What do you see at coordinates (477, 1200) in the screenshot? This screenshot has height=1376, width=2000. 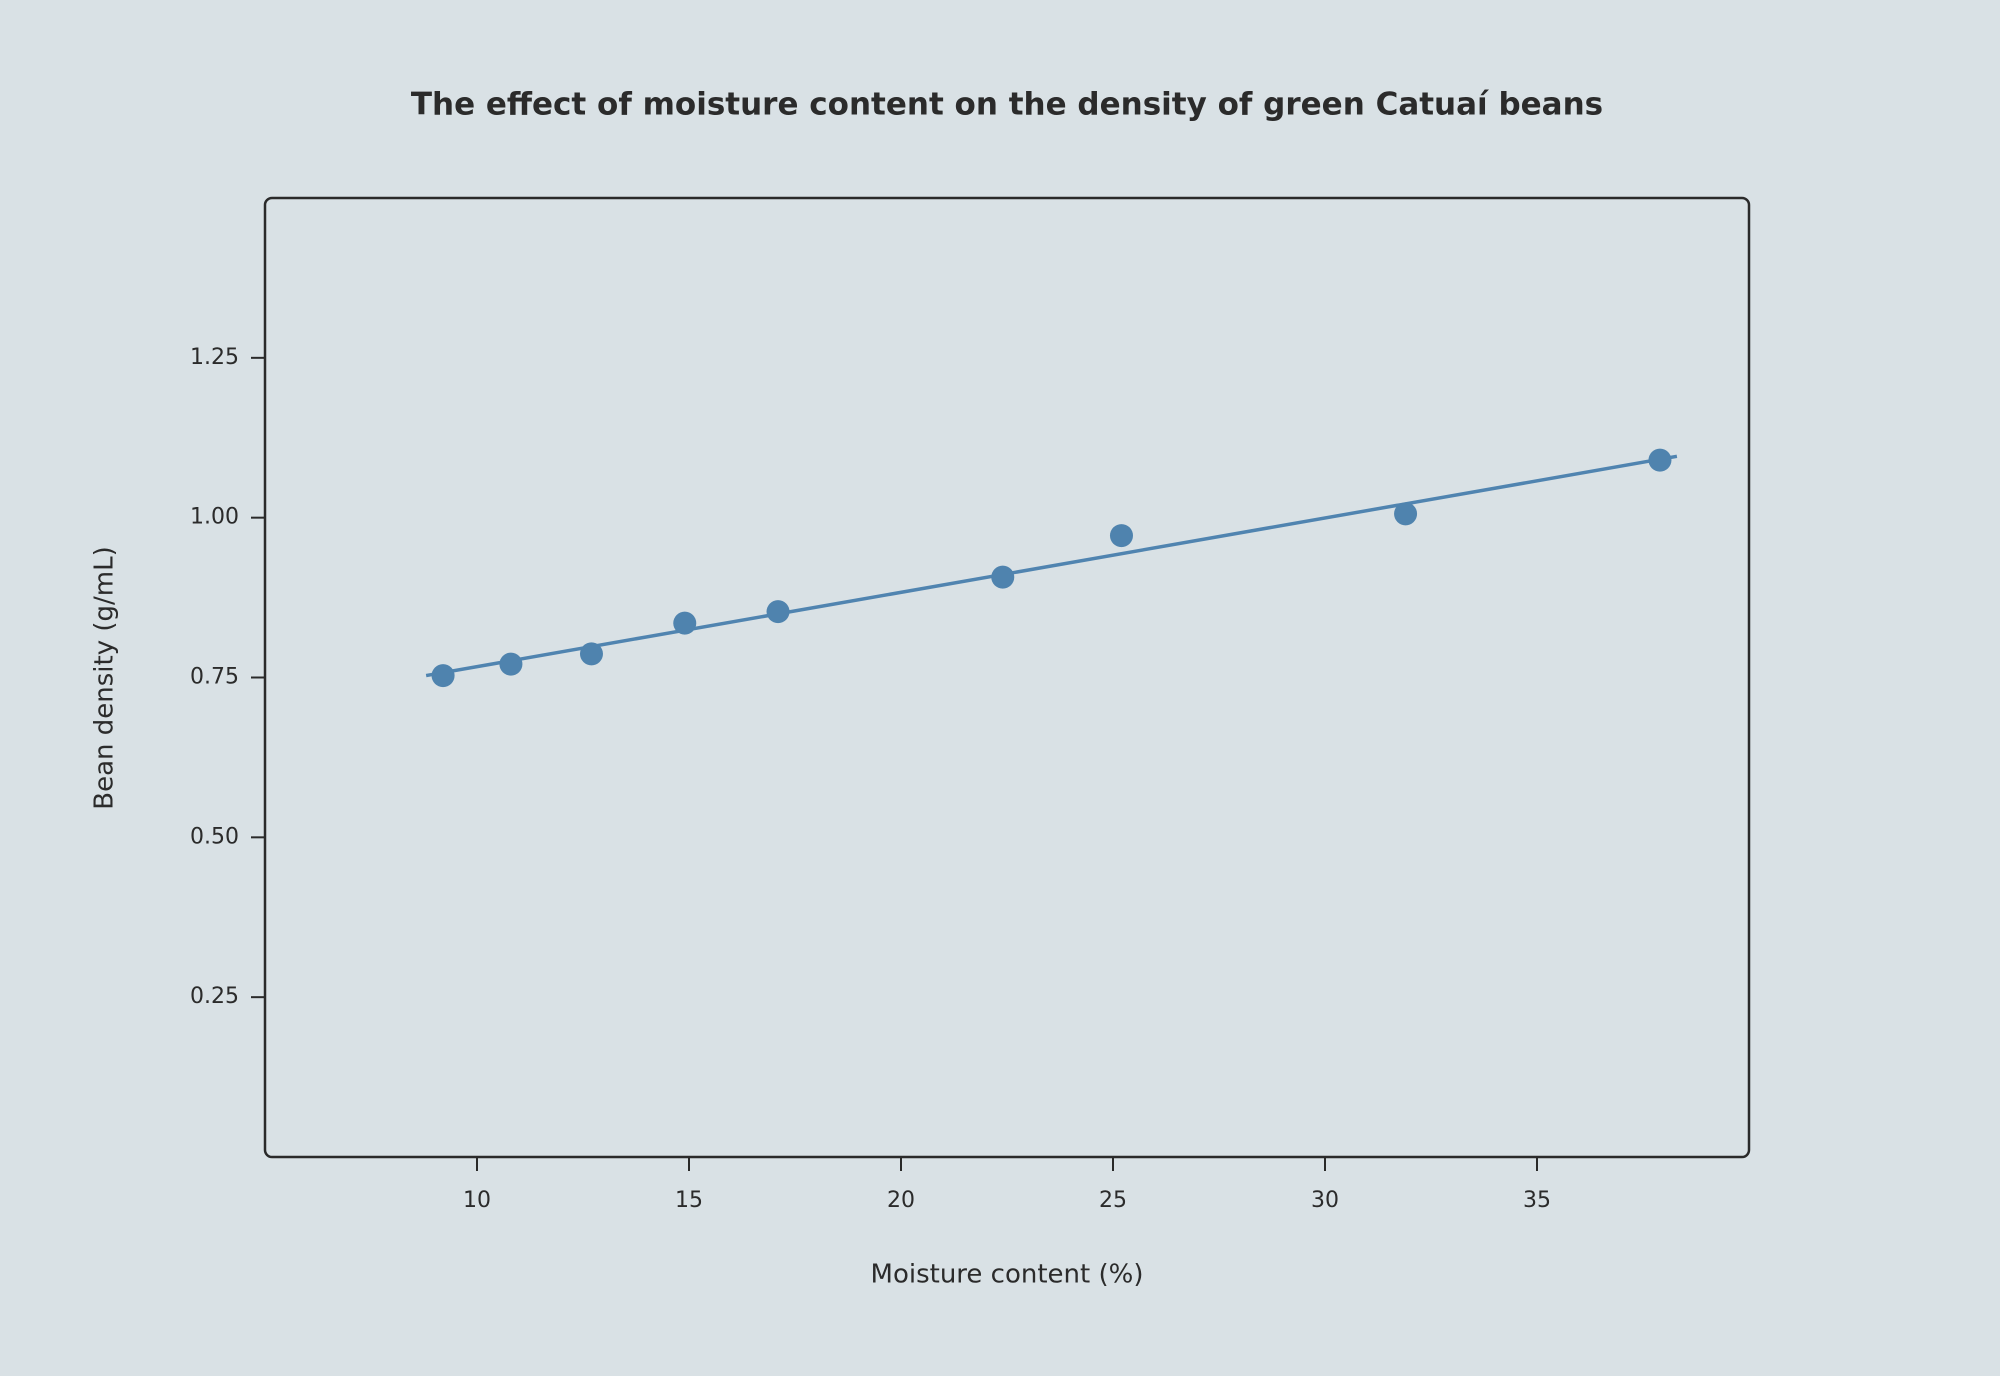 I see `x-tick-label: 10` at bounding box center [477, 1200].